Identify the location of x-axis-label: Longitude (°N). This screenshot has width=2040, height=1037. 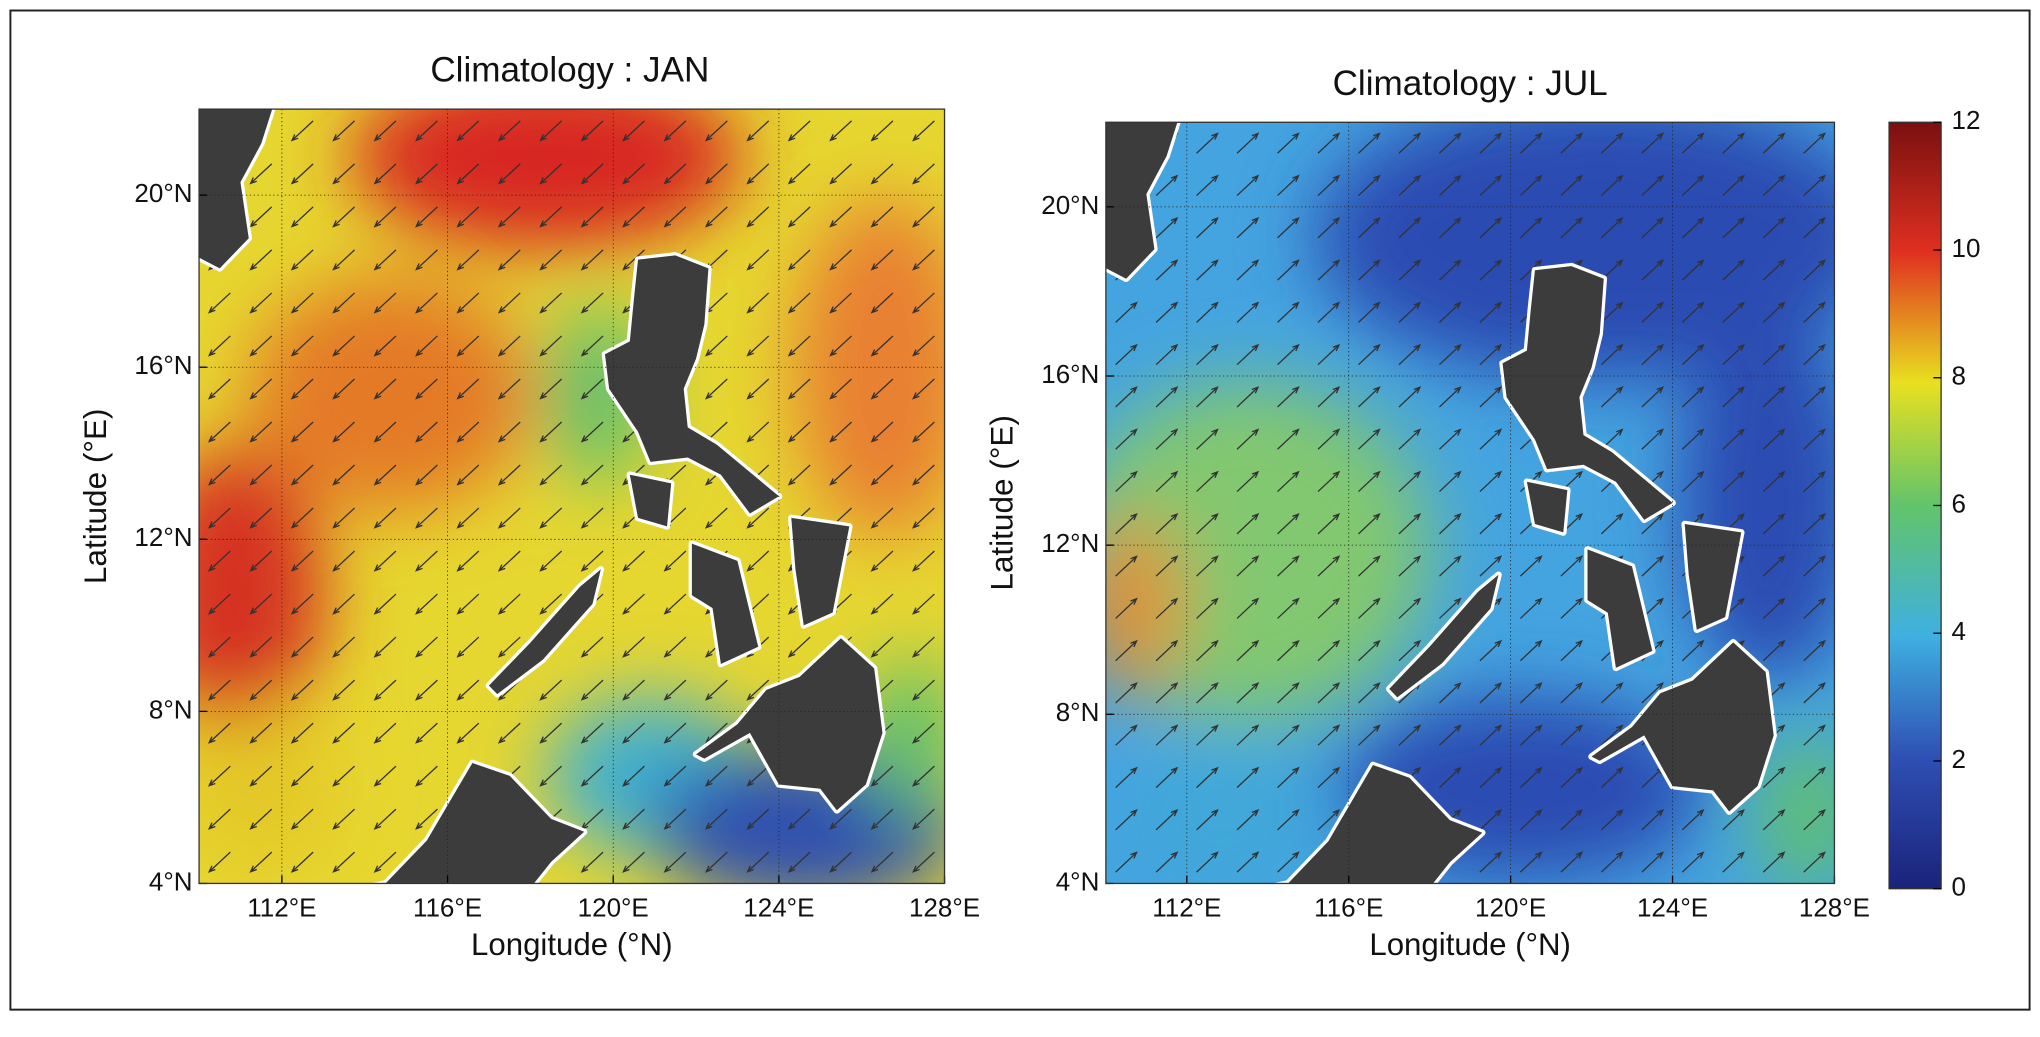
(572, 944).